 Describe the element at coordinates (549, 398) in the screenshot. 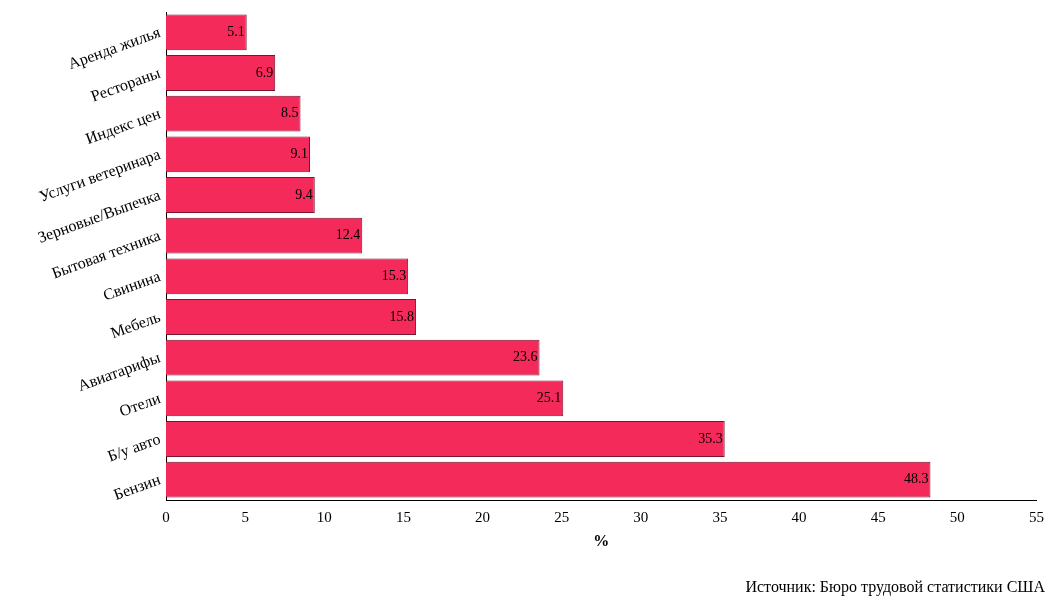

I see `data-label: 25.1` at that location.